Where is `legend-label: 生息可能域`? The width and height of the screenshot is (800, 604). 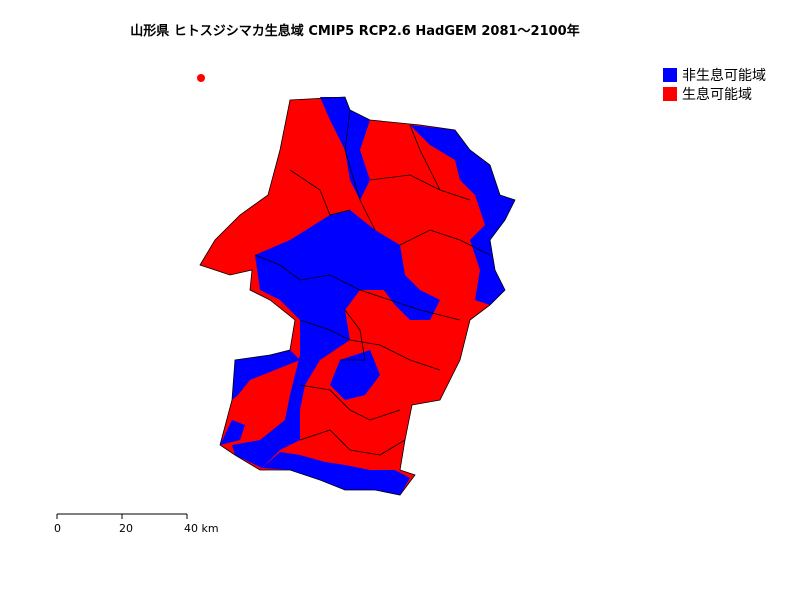
legend-label: 生息可能域 is located at coordinates (717, 94).